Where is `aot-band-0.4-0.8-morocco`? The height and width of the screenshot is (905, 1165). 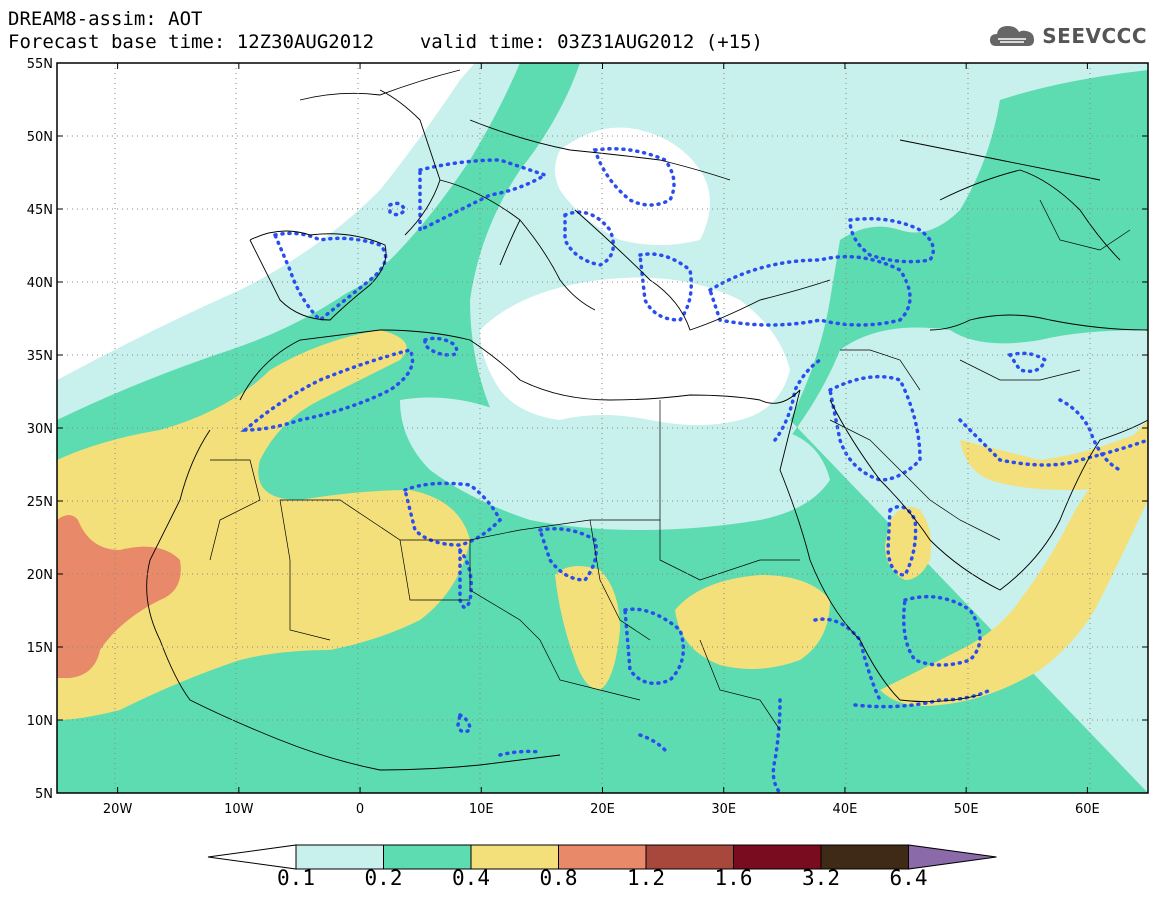 aot-band-0.4-0.8-morocco is located at coordinates (322, 369).